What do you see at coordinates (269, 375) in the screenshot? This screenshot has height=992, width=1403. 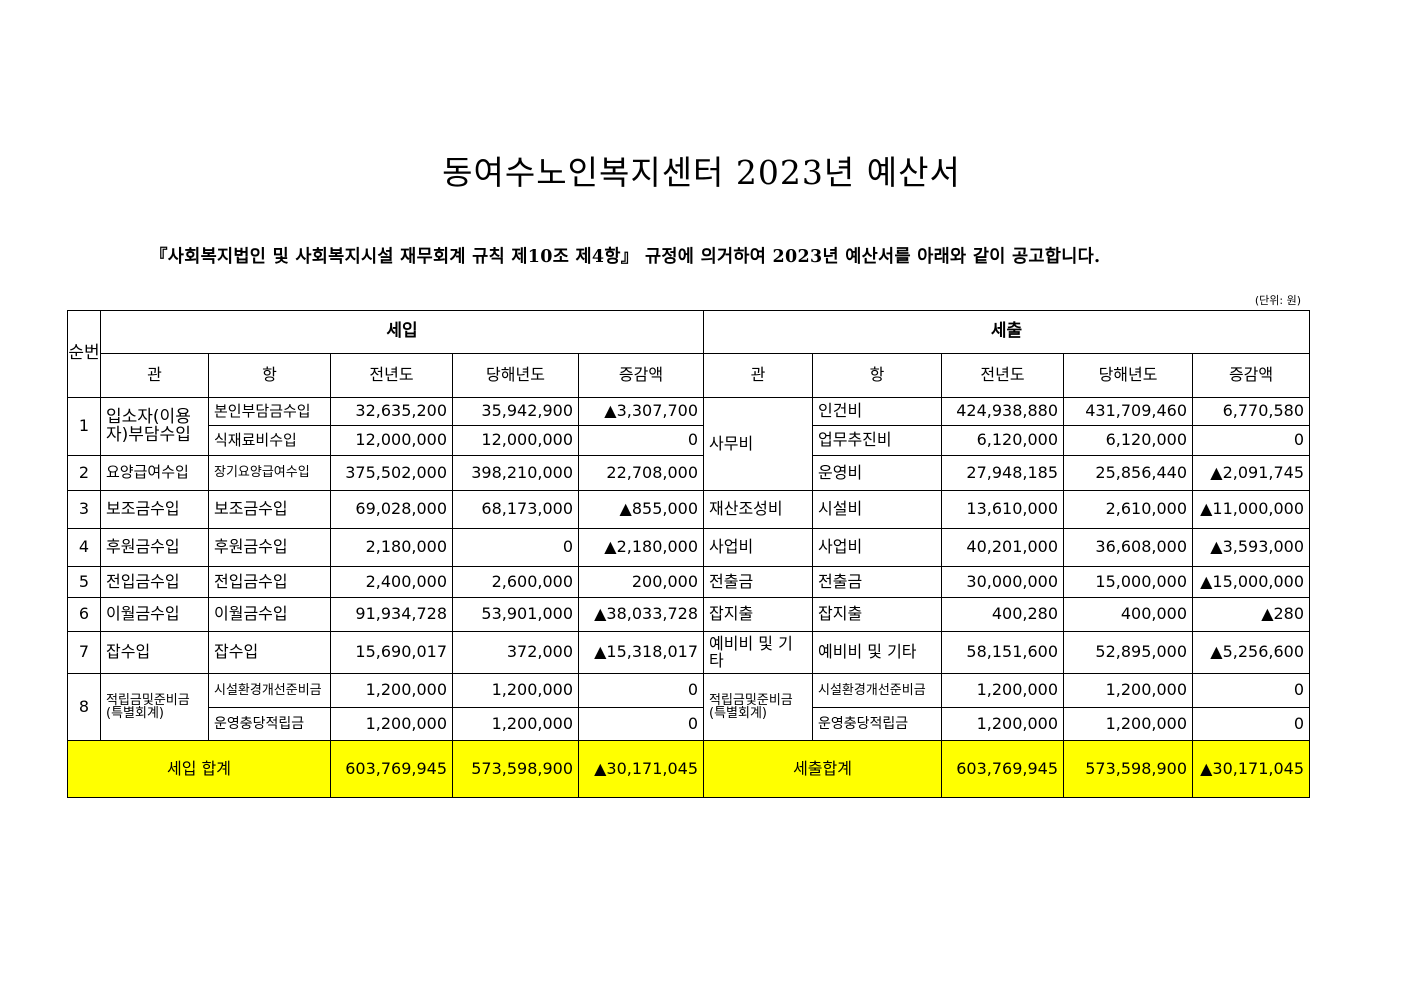 I see `income-col-hang: 항` at bounding box center [269, 375].